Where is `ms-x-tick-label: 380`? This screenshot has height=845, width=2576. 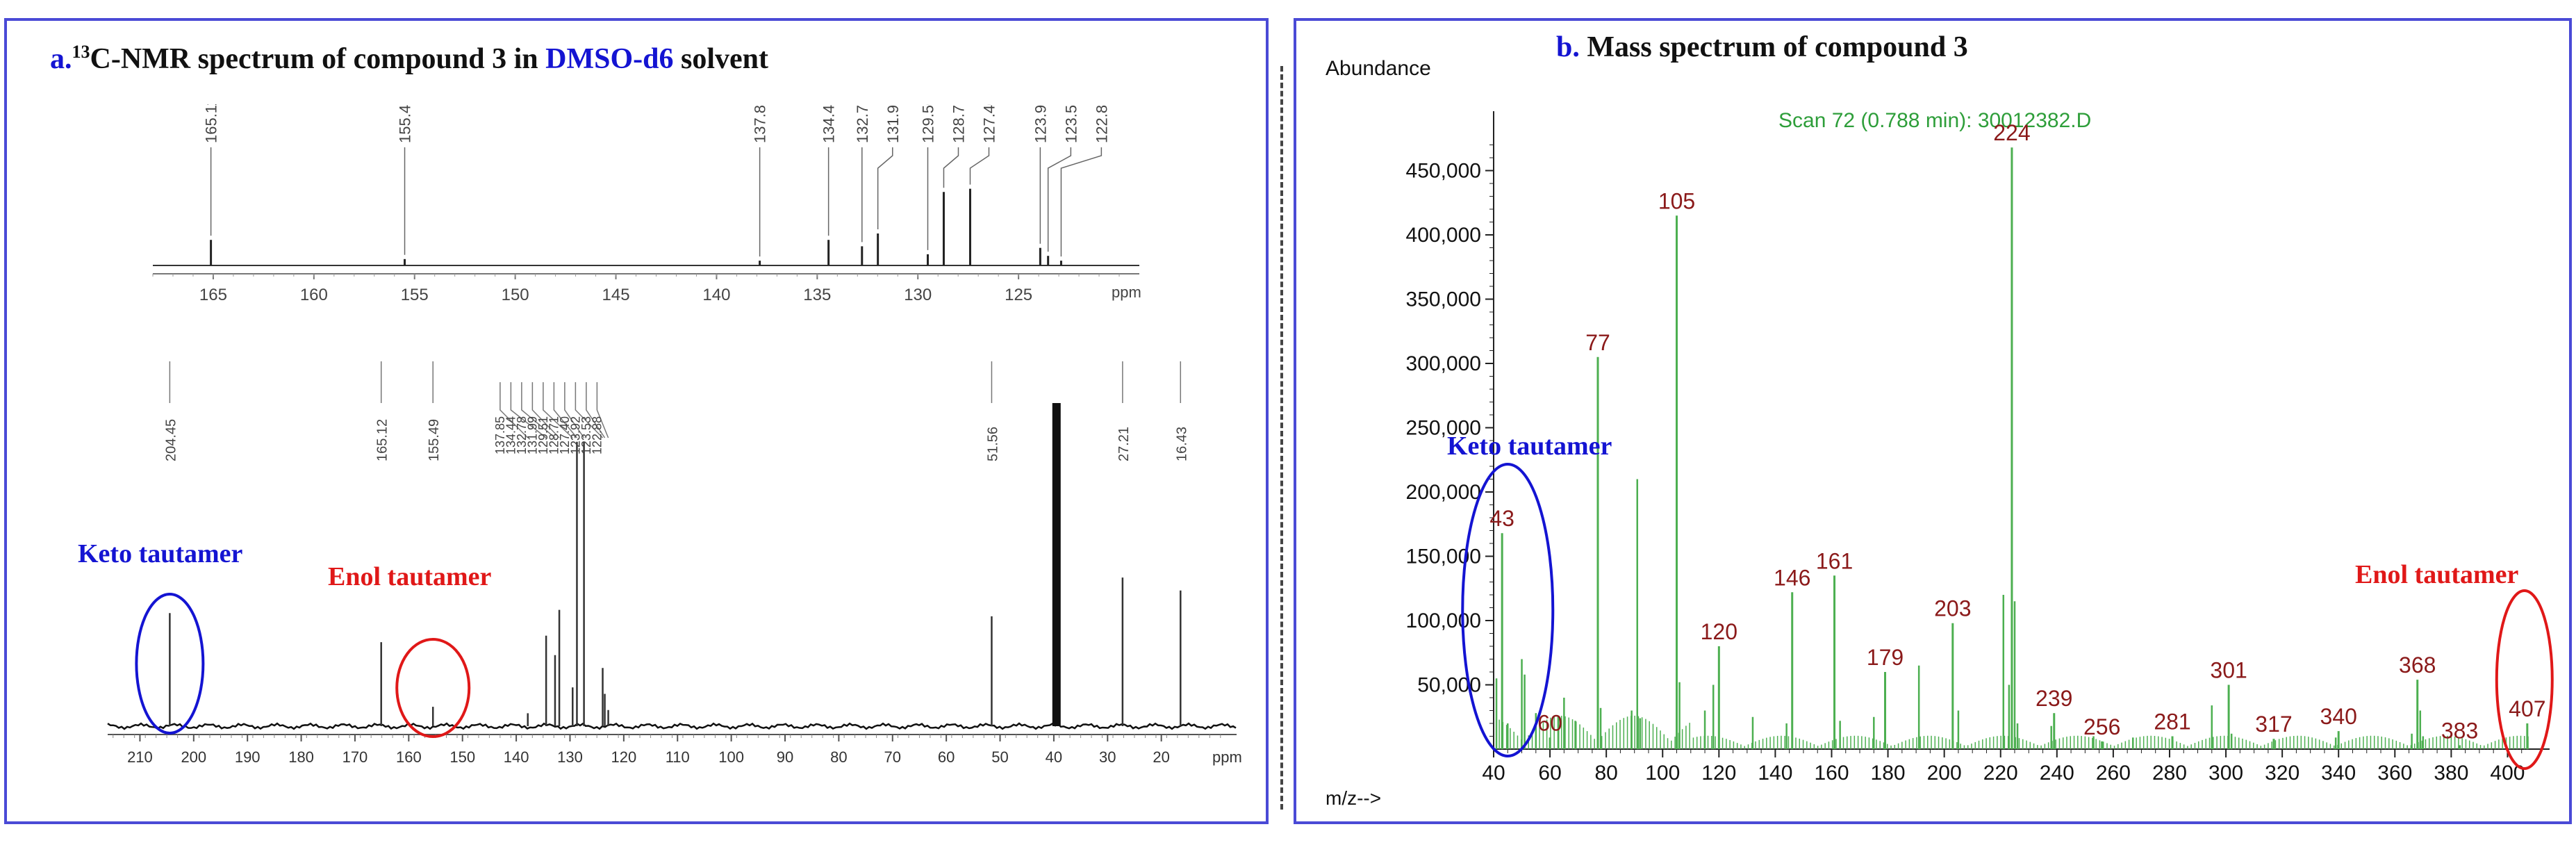 ms-x-tick-label: 380 is located at coordinates (2451, 773).